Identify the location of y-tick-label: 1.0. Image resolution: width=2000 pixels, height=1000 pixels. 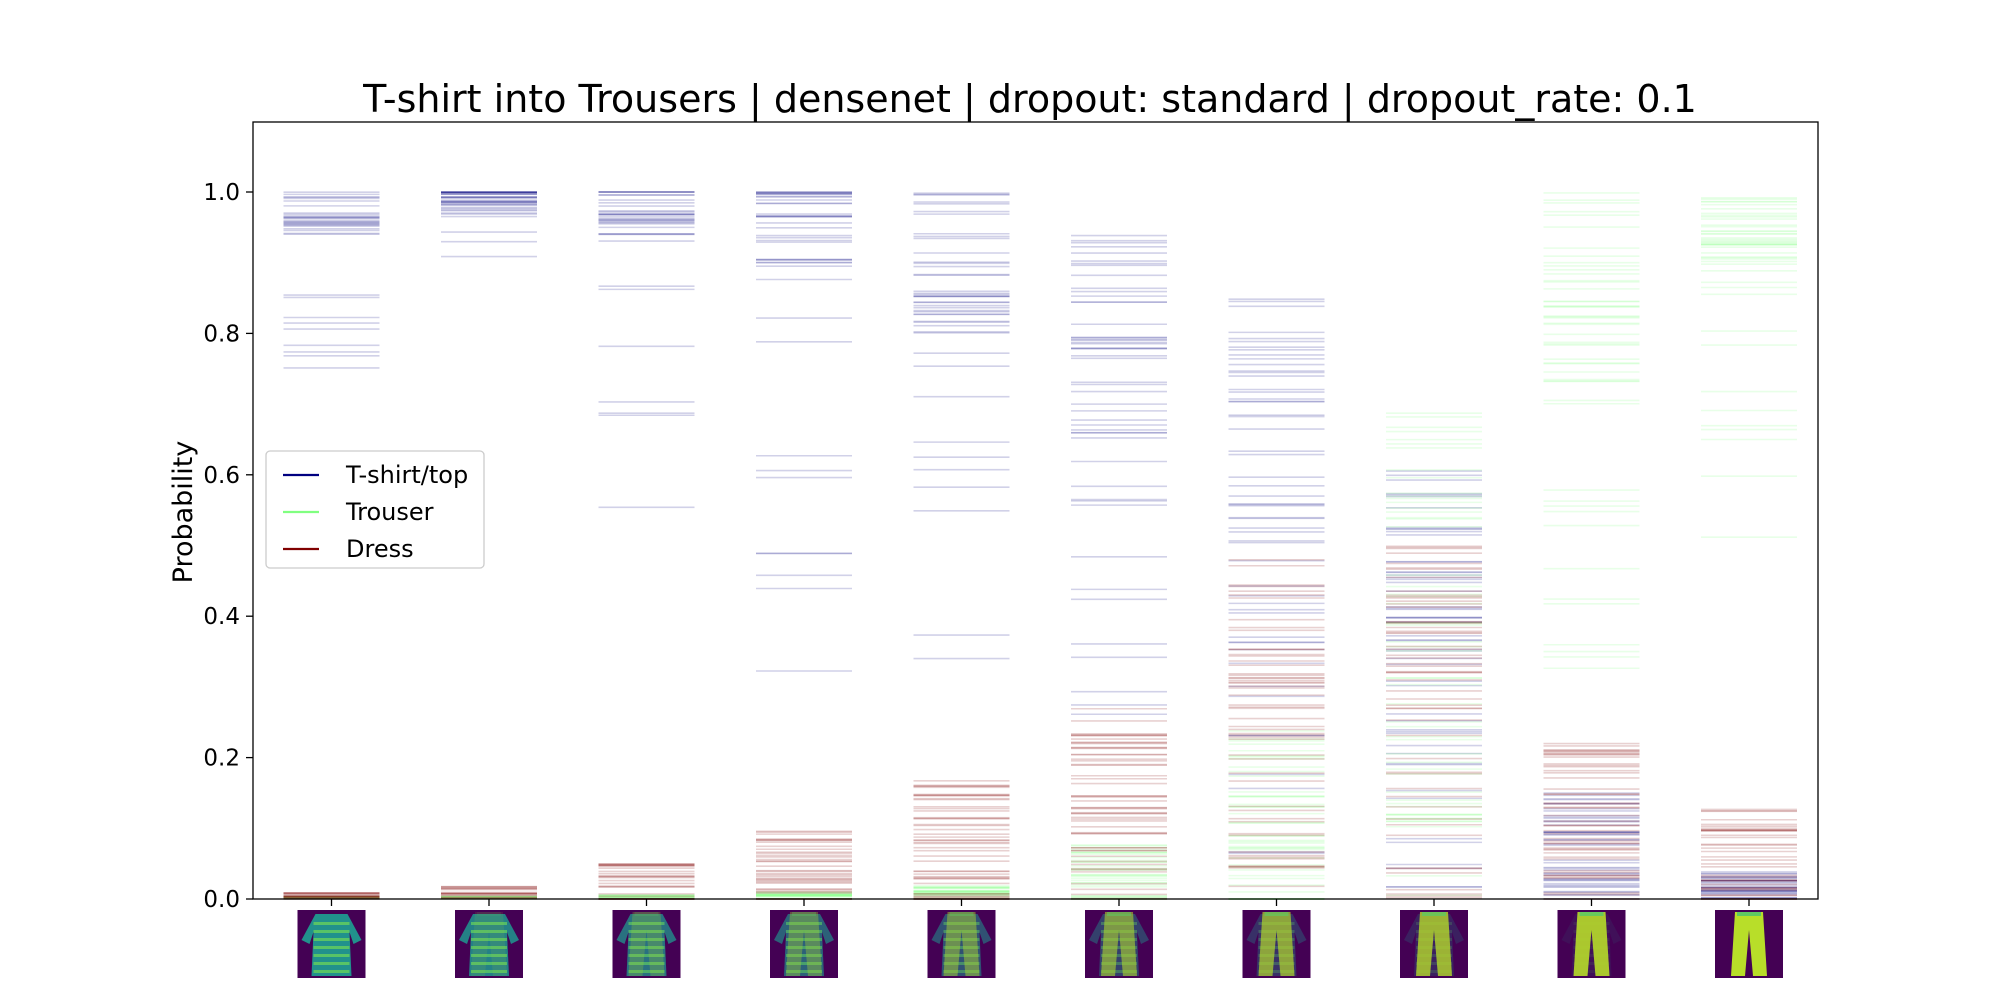
(221, 193).